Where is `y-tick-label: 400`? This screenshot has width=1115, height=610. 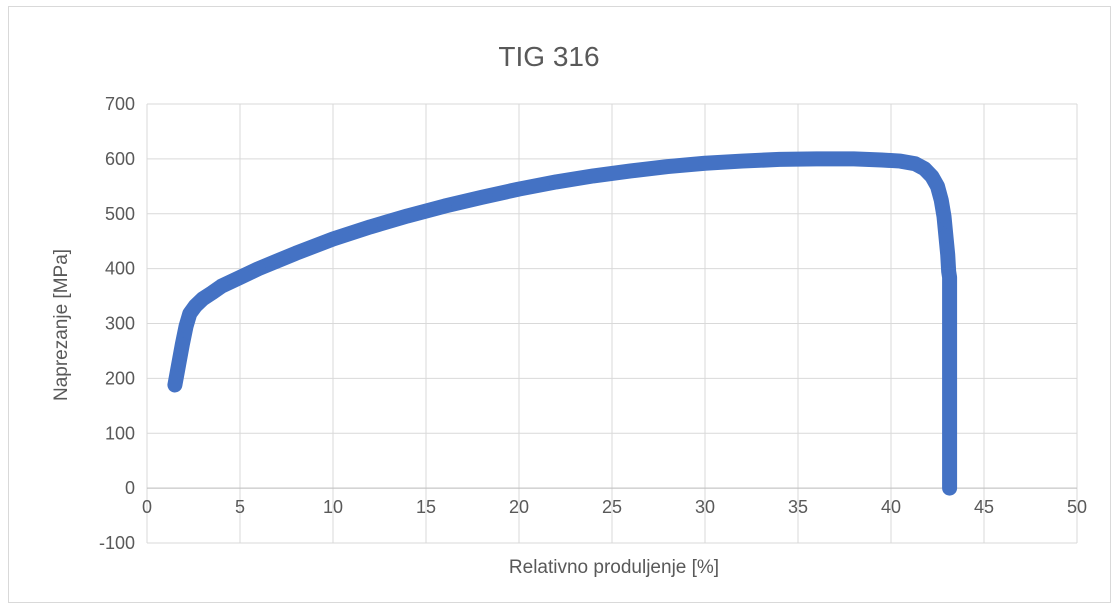
y-tick-label: 400 is located at coordinates (120, 269).